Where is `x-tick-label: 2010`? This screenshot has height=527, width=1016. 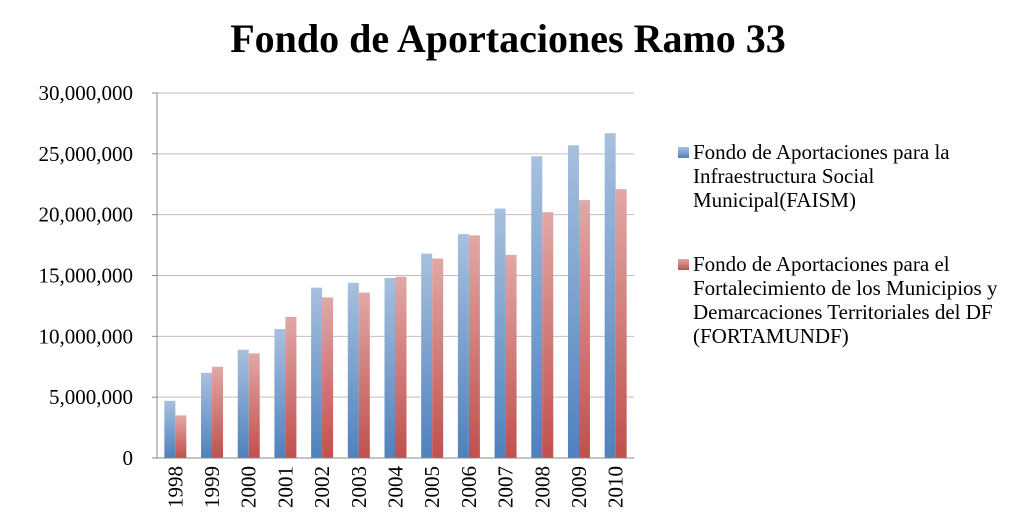
x-tick-label: 2010 is located at coordinates (616, 487).